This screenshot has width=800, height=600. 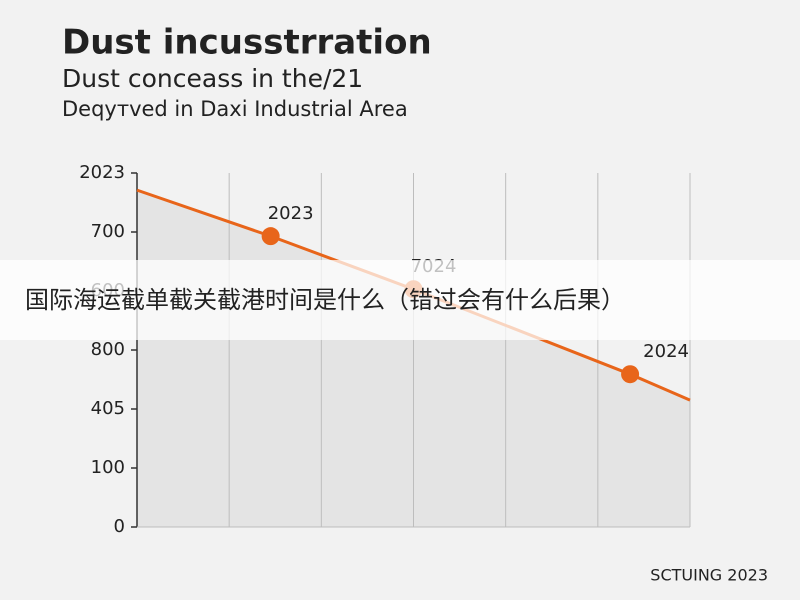 I want to click on y-tick-label: 2023, so click(x=102, y=172).